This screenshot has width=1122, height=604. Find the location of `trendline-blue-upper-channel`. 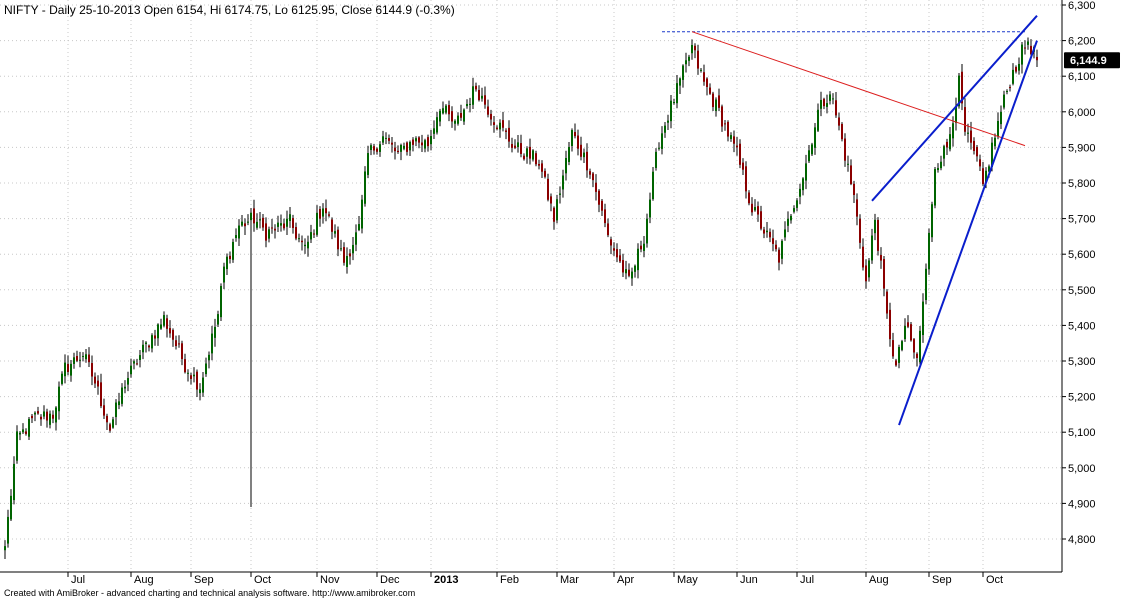

trendline-blue-upper-channel is located at coordinates (954, 108).